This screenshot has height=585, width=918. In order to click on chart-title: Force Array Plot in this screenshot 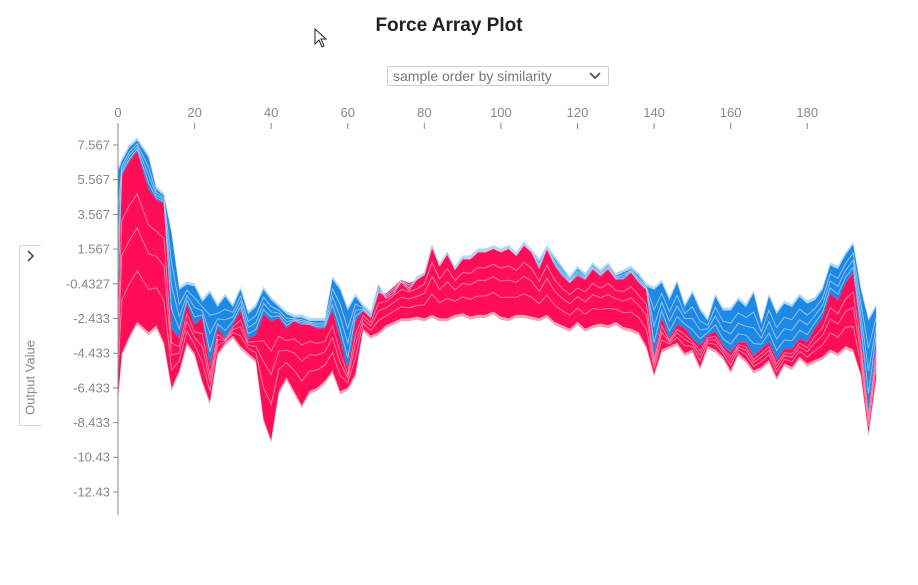, I will do `click(449, 25)`.